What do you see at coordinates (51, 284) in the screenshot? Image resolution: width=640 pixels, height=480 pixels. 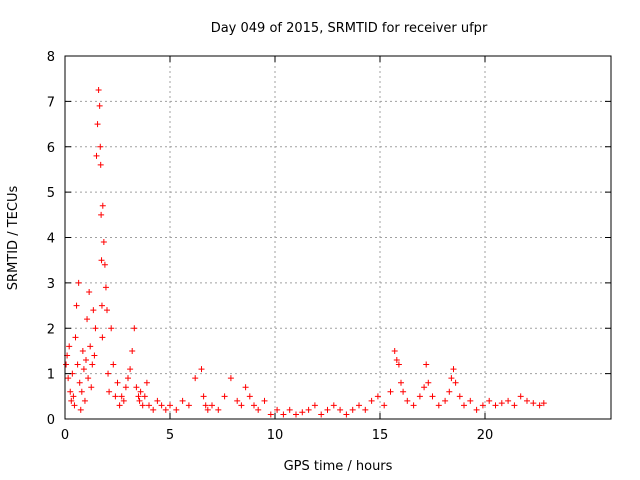 I see `y-tick-label: 3` at bounding box center [51, 284].